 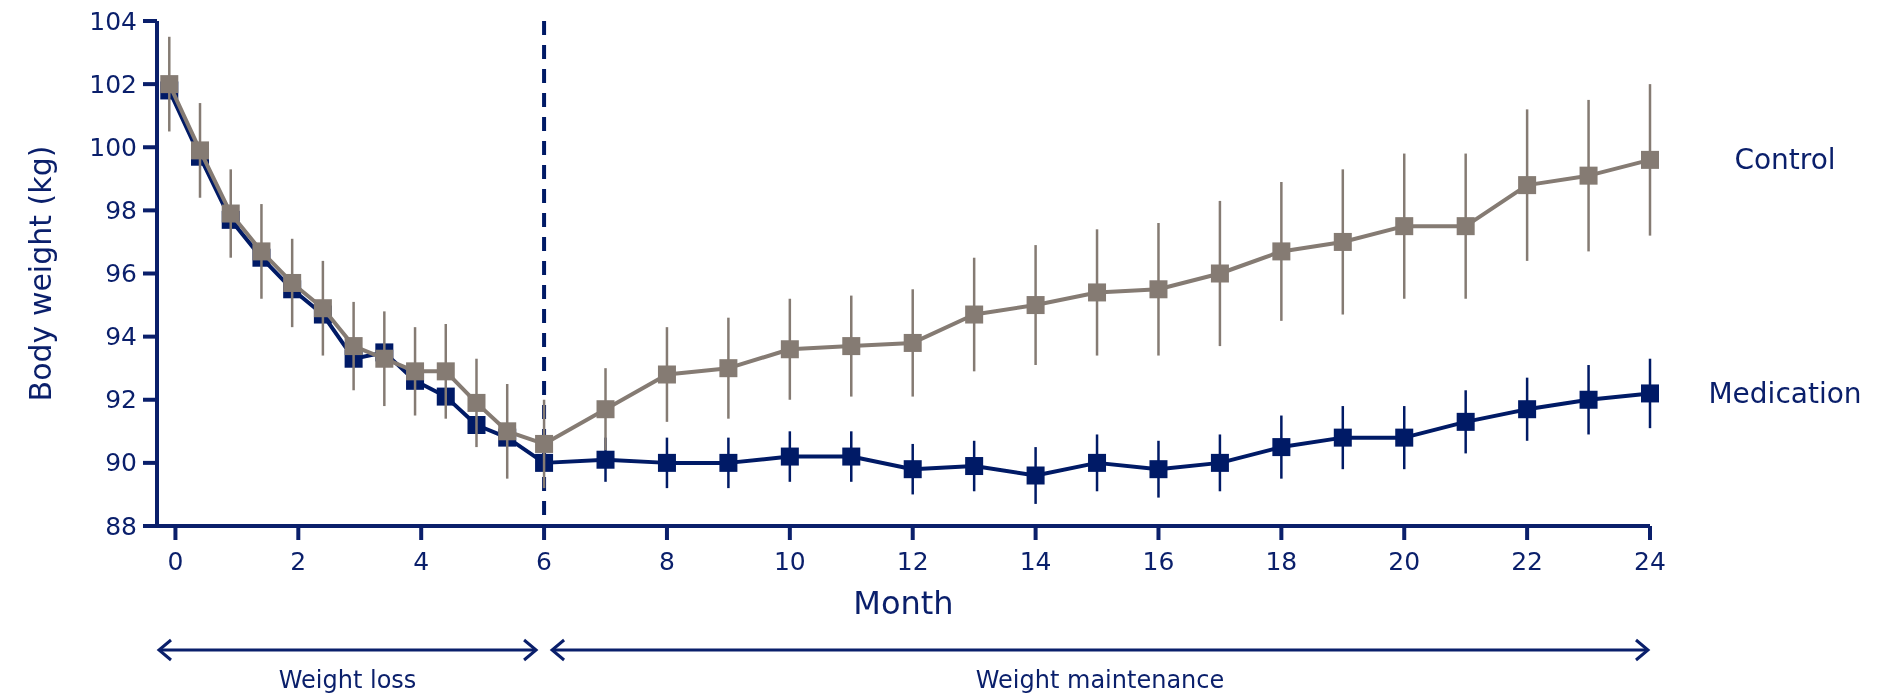 I want to click on x-axis-title: Month, so click(x=903, y=603).